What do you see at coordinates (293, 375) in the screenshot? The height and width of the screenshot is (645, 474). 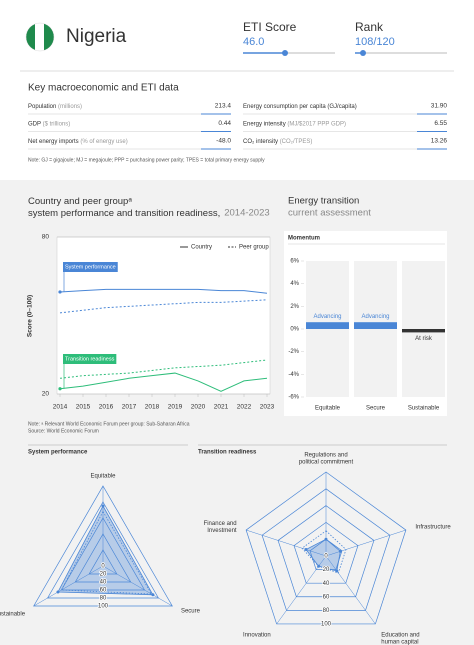 I see `y-tick-label: -4%` at bounding box center [293, 375].